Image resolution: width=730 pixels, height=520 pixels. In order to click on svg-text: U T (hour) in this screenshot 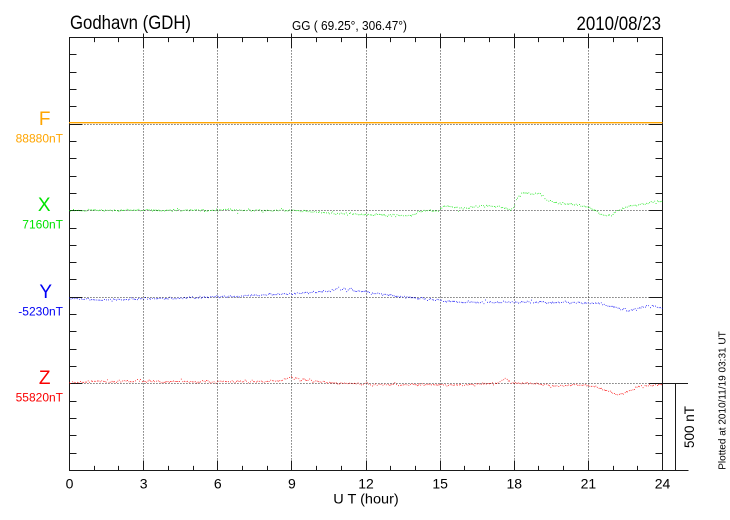, I will do `click(366, 499)`.